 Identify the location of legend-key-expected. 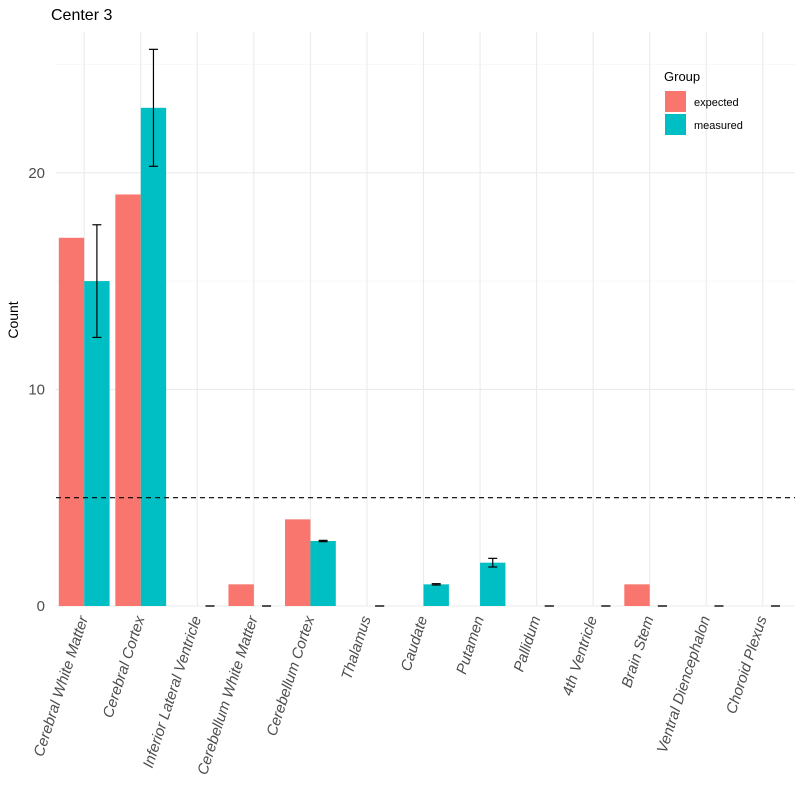
(675, 101).